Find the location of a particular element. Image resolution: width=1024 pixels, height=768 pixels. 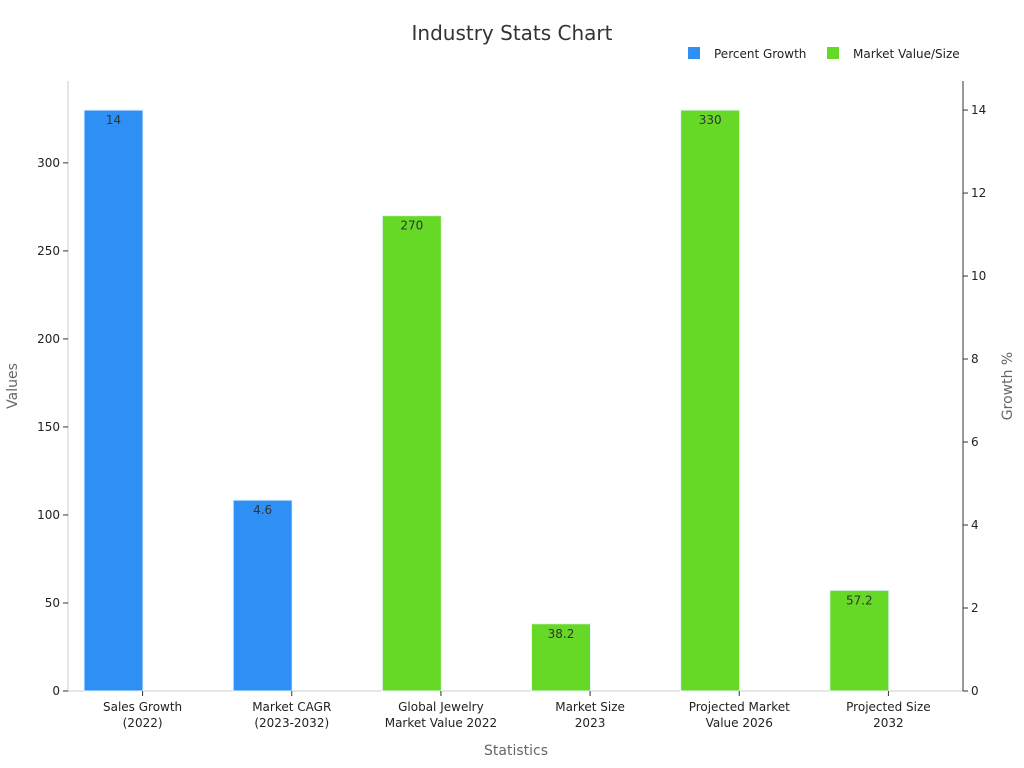

x-tick-label: Projected Market Value 2026 is located at coordinates (739, 715).